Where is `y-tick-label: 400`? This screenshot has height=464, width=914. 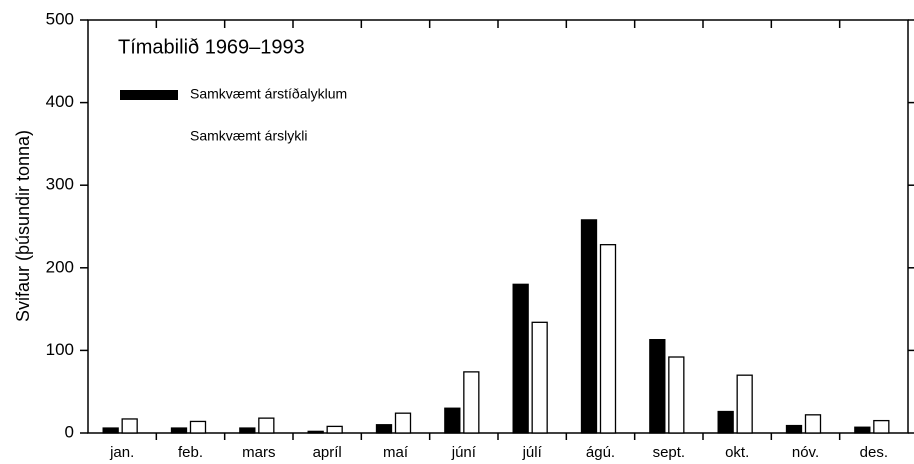 y-tick-label: 400 is located at coordinates (60, 101).